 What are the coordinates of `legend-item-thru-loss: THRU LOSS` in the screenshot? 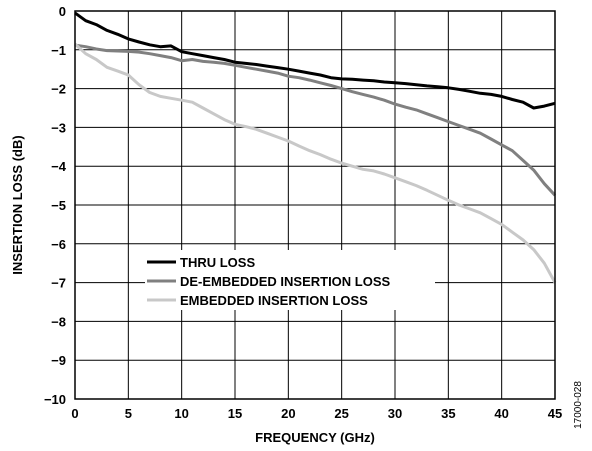 It's located at (201, 262).